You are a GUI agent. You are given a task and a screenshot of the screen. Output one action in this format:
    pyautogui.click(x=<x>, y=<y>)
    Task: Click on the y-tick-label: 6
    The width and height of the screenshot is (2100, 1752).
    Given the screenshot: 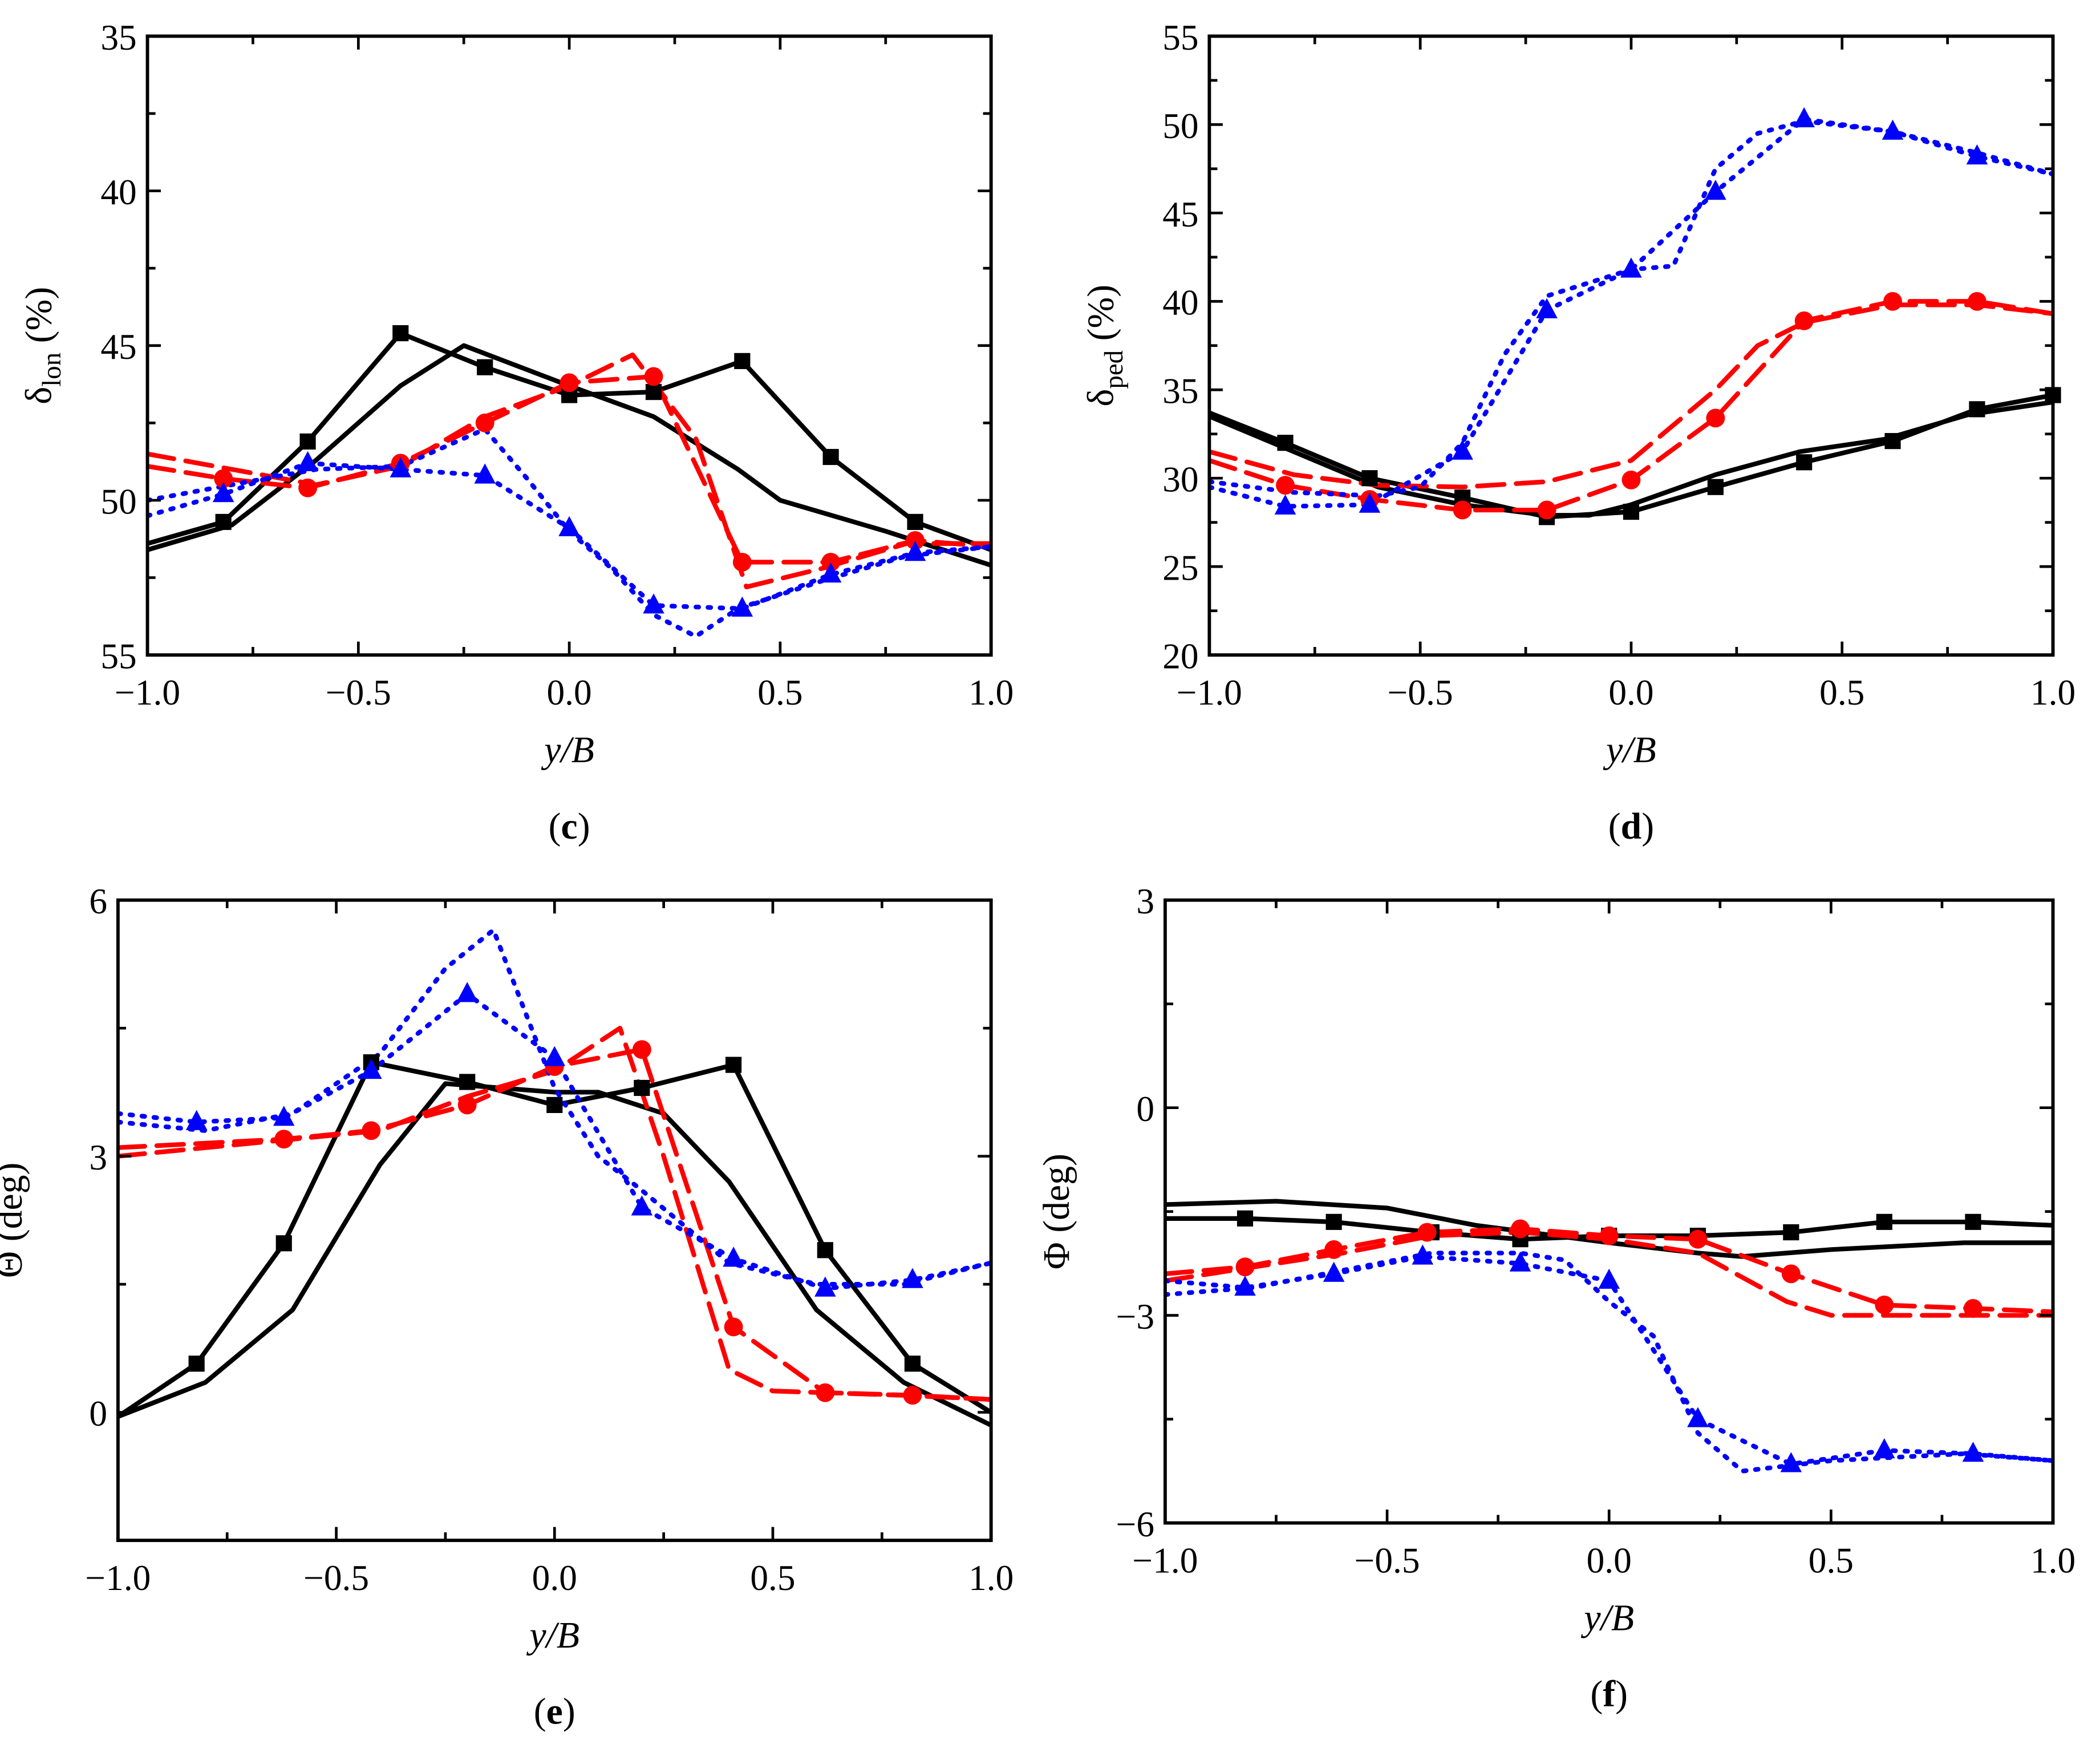 What is the action you would take?
    pyautogui.click(x=98, y=901)
    